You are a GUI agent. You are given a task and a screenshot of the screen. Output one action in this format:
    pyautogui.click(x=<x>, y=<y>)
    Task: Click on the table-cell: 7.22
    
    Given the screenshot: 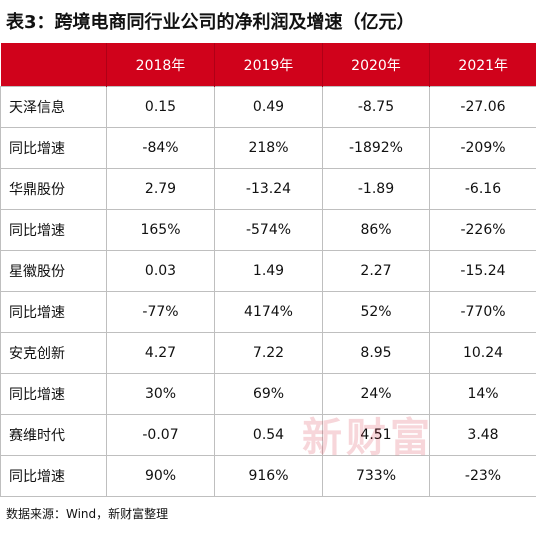 What is the action you would take?
    pyautogui.click(x=268, y=353)
    